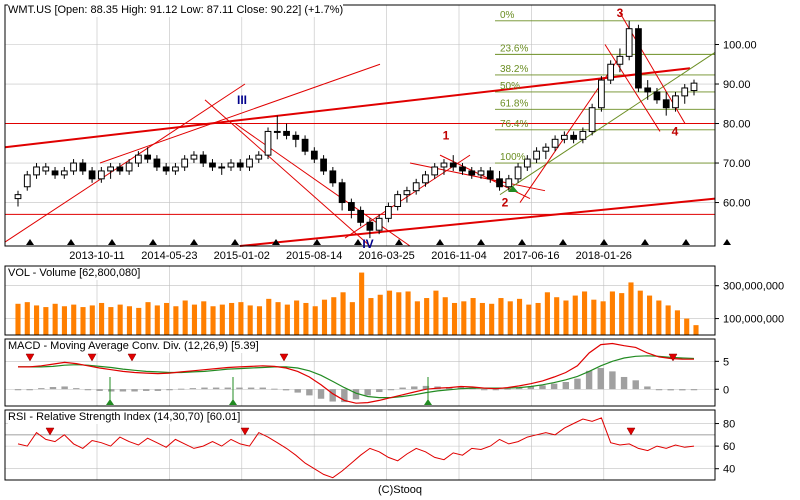 Image resolution: width=800 pixels, height=500 pixels. Describe the element at coordinates (753, 287) in the screenshot. I see `volume-tick-label: 300,000,000` at that location.